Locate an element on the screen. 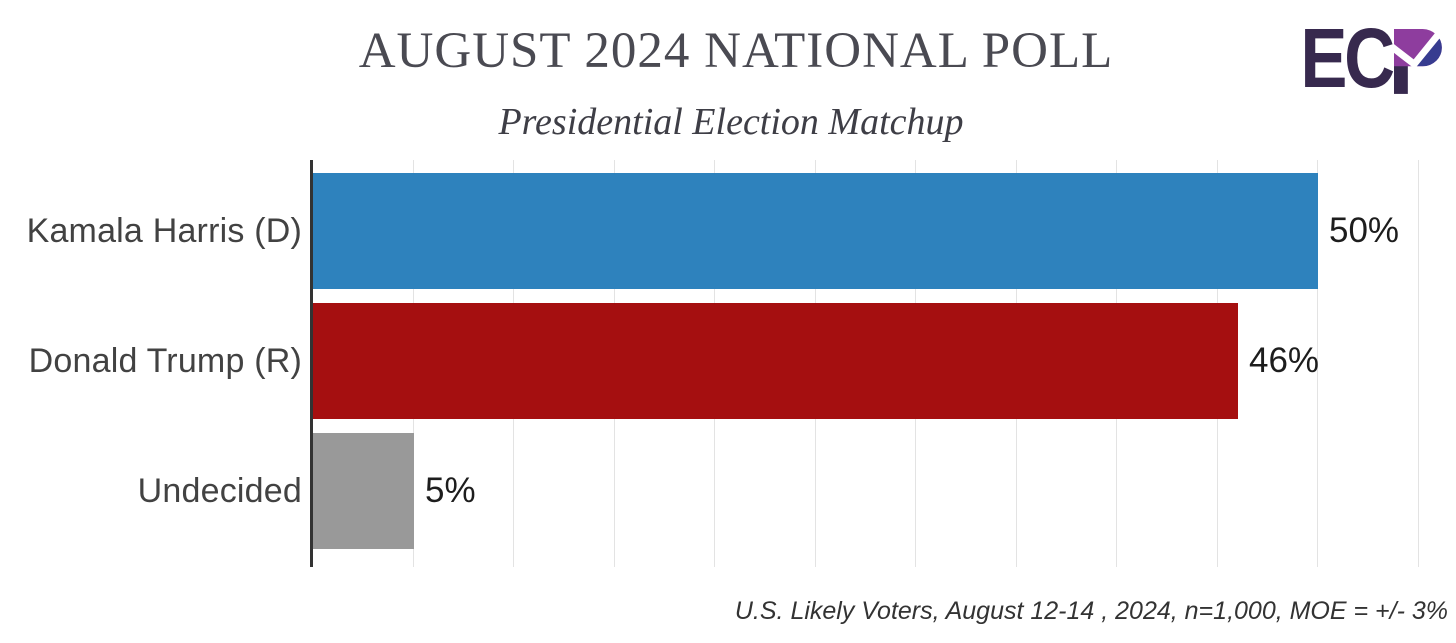 The image size is (1456, 643). value-label: 46% is located at coordinates (1284, 360).